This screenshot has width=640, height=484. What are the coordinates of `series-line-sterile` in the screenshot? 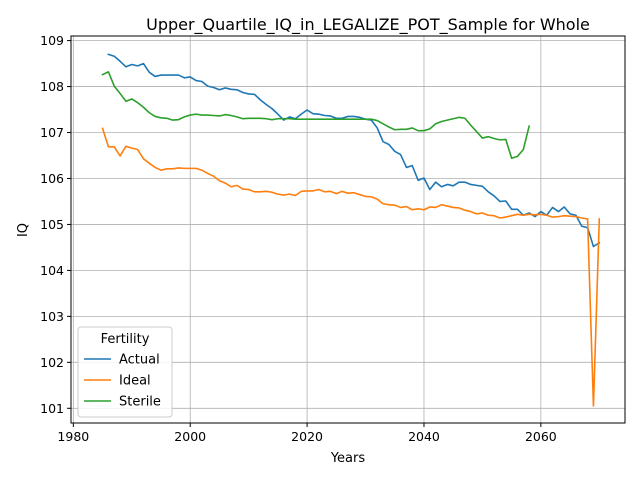 It's located at (316, 115).